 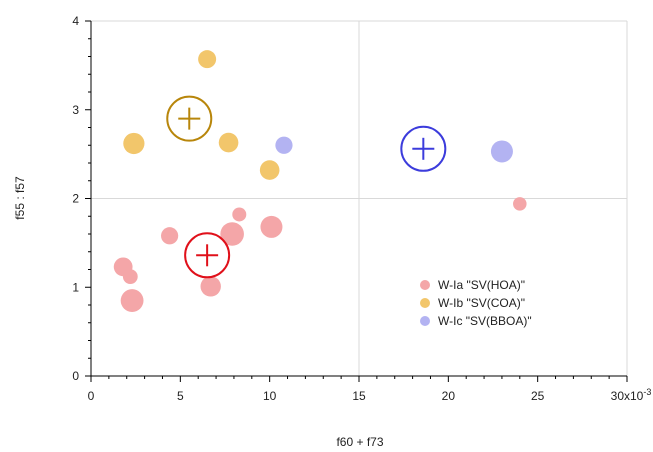 I want to click on legend-label-coa: W-Ib "SV(COA)", so click(x=481, y=303).